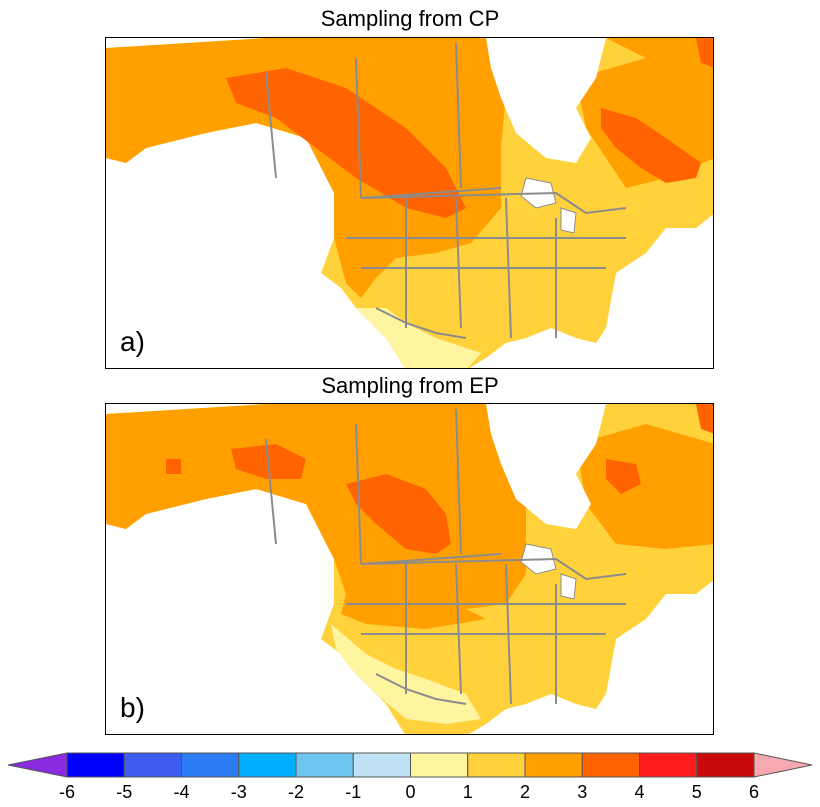  I want to click on colorbar-low-arrow, so click(37, 765).